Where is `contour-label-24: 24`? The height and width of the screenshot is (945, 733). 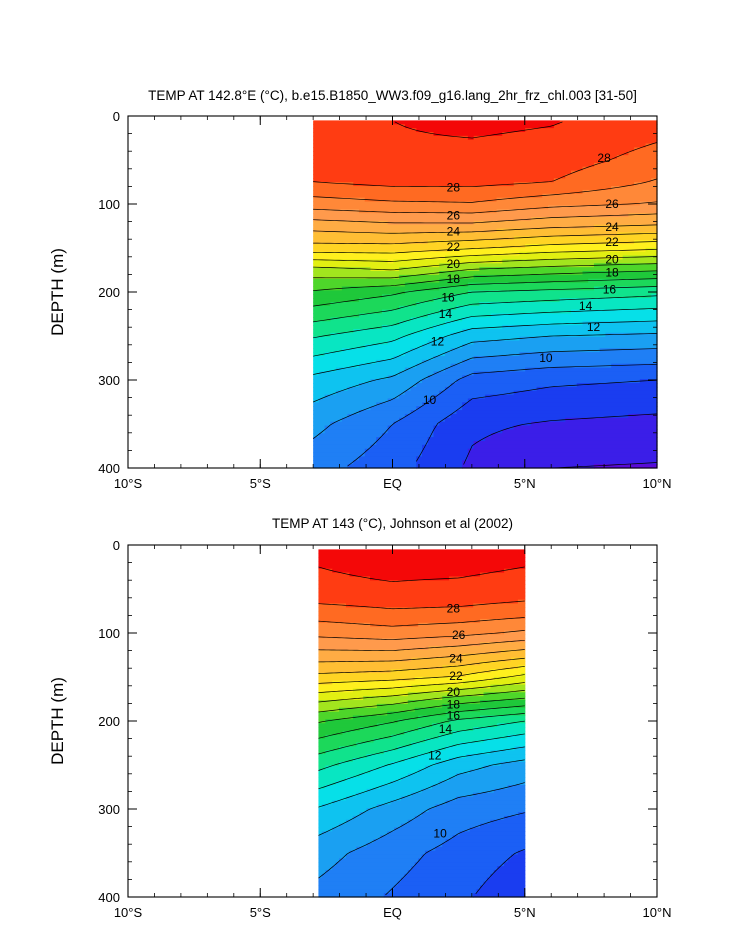 contour-label-24: 24 is located at coordinates (612, 227).